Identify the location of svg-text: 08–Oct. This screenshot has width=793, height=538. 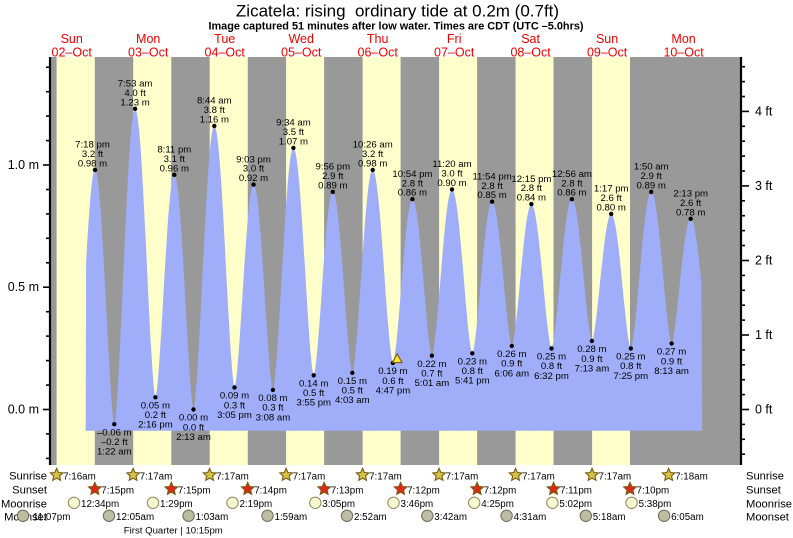
(530, 53).